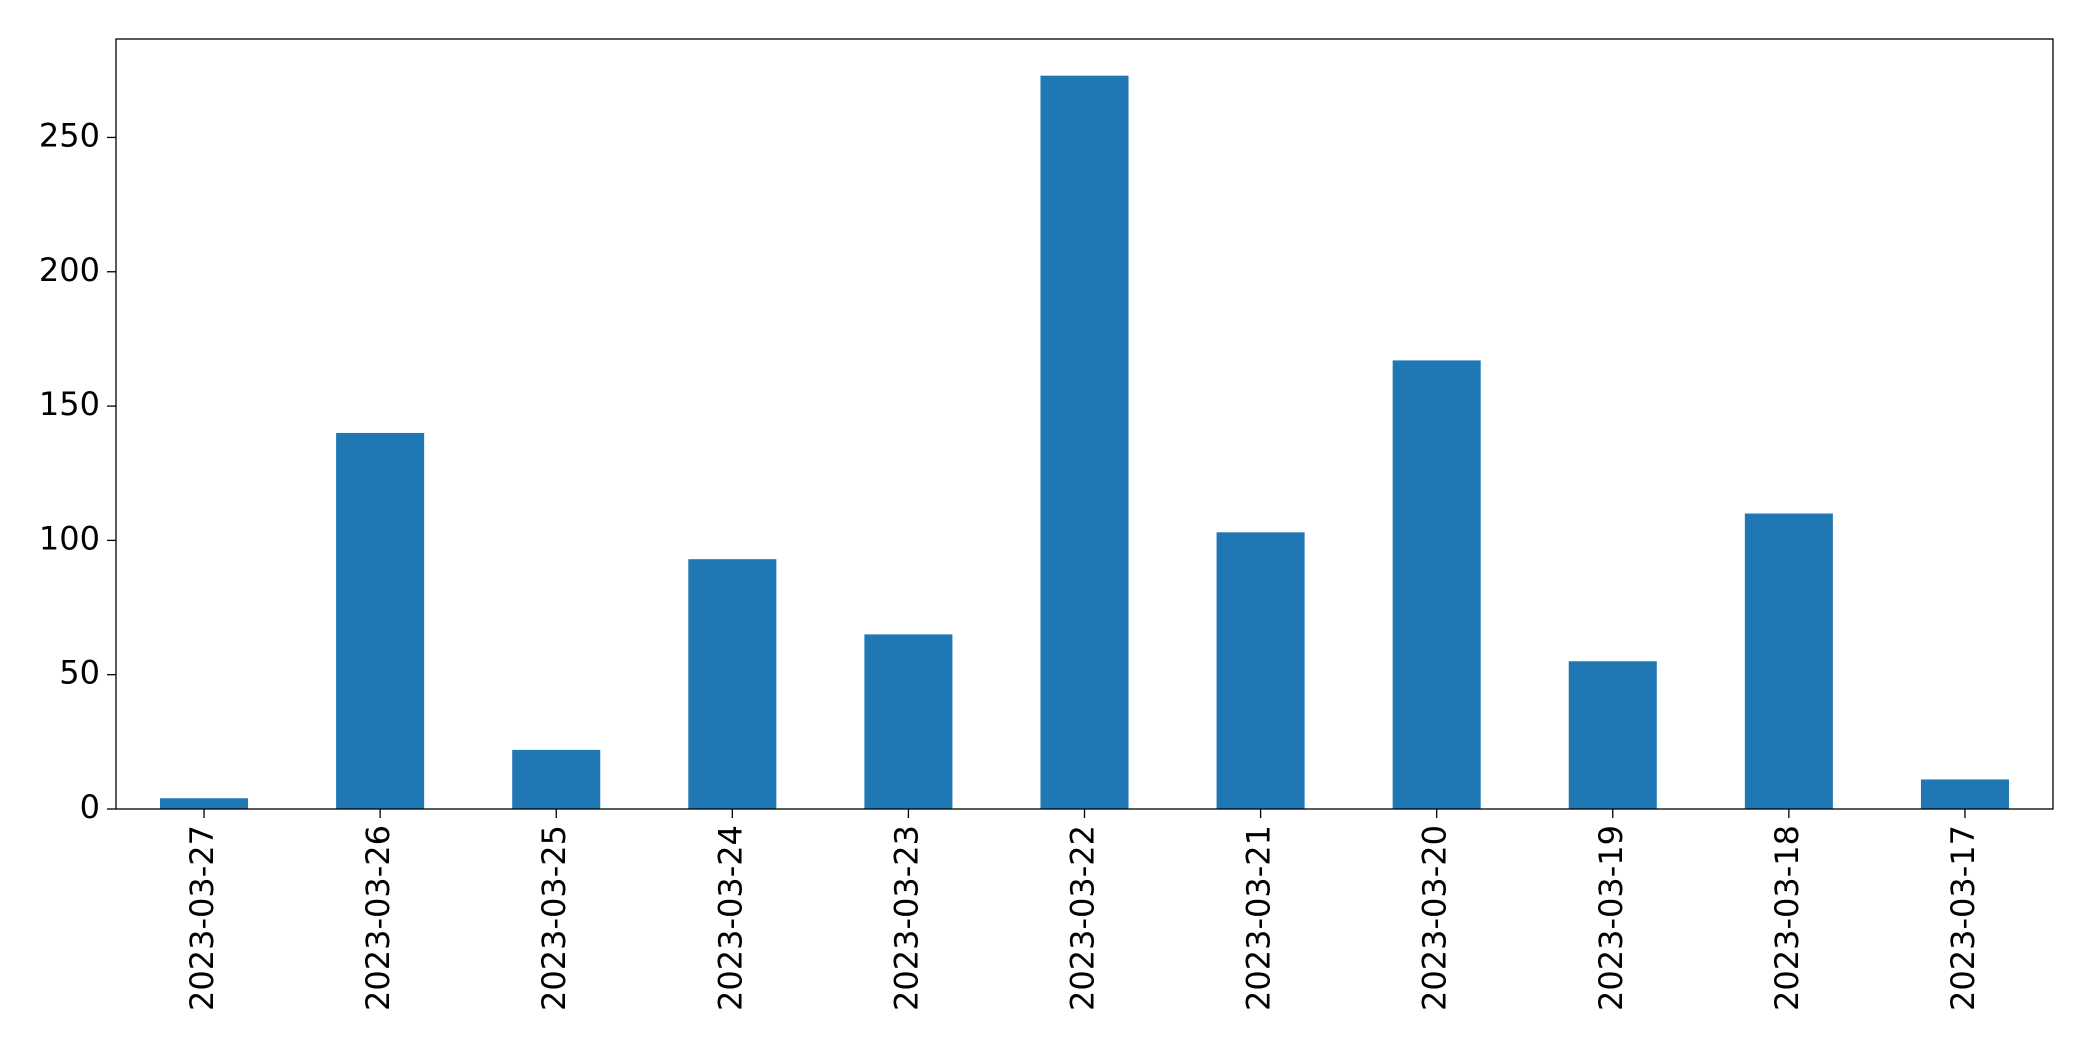 This screenshot has width=2093, height=1061. What do you see at coordinates (906, 918) in the screenshot?
I see `x-tick-label: 2023-03-23` at bounding box center [906, 918].